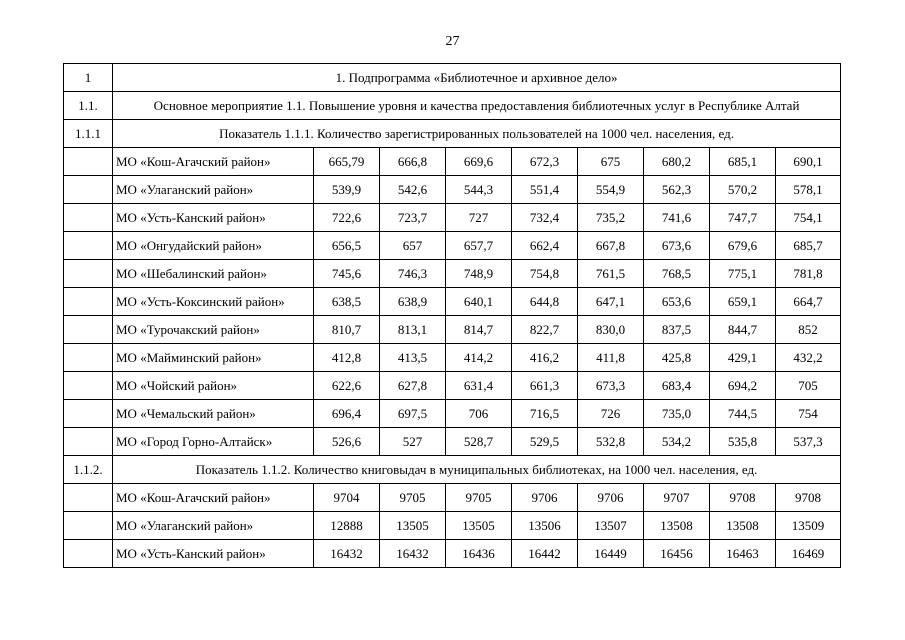 Image resolution: width=905 pixels, height=640 pixels. I want to click on cell-value: 754,1, so click(808, 217).